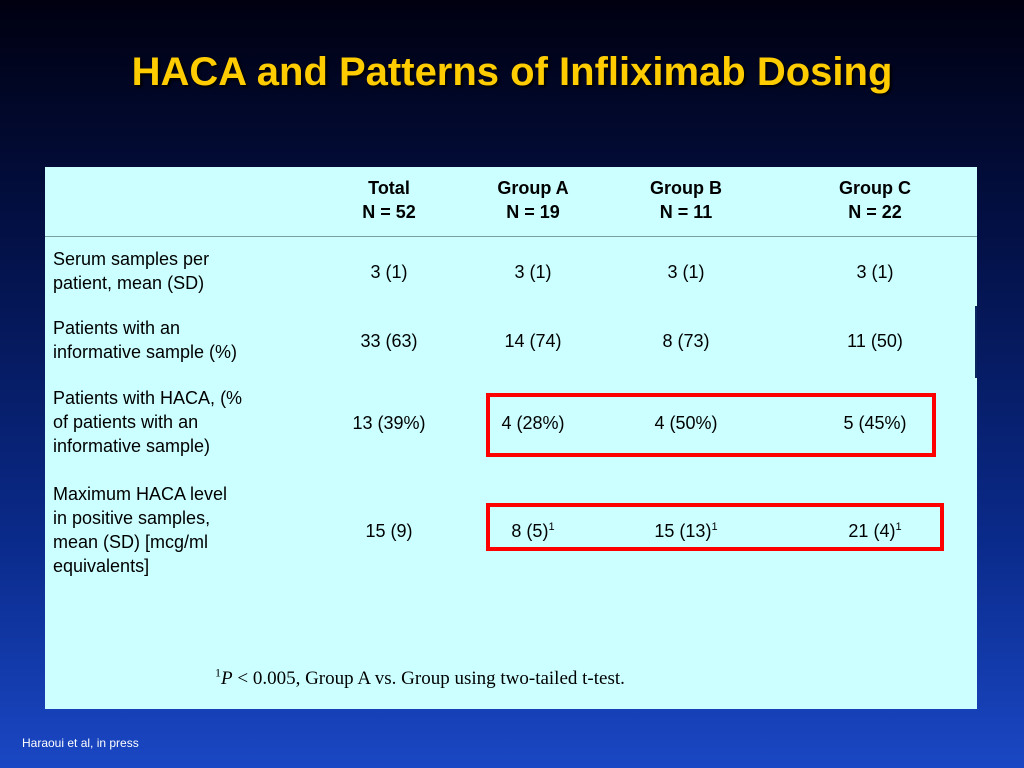  What do you see at coordinates (117, 328) in the screenshot?
I see `row-label-line: Patients with an` at bounding box center [117, 328].